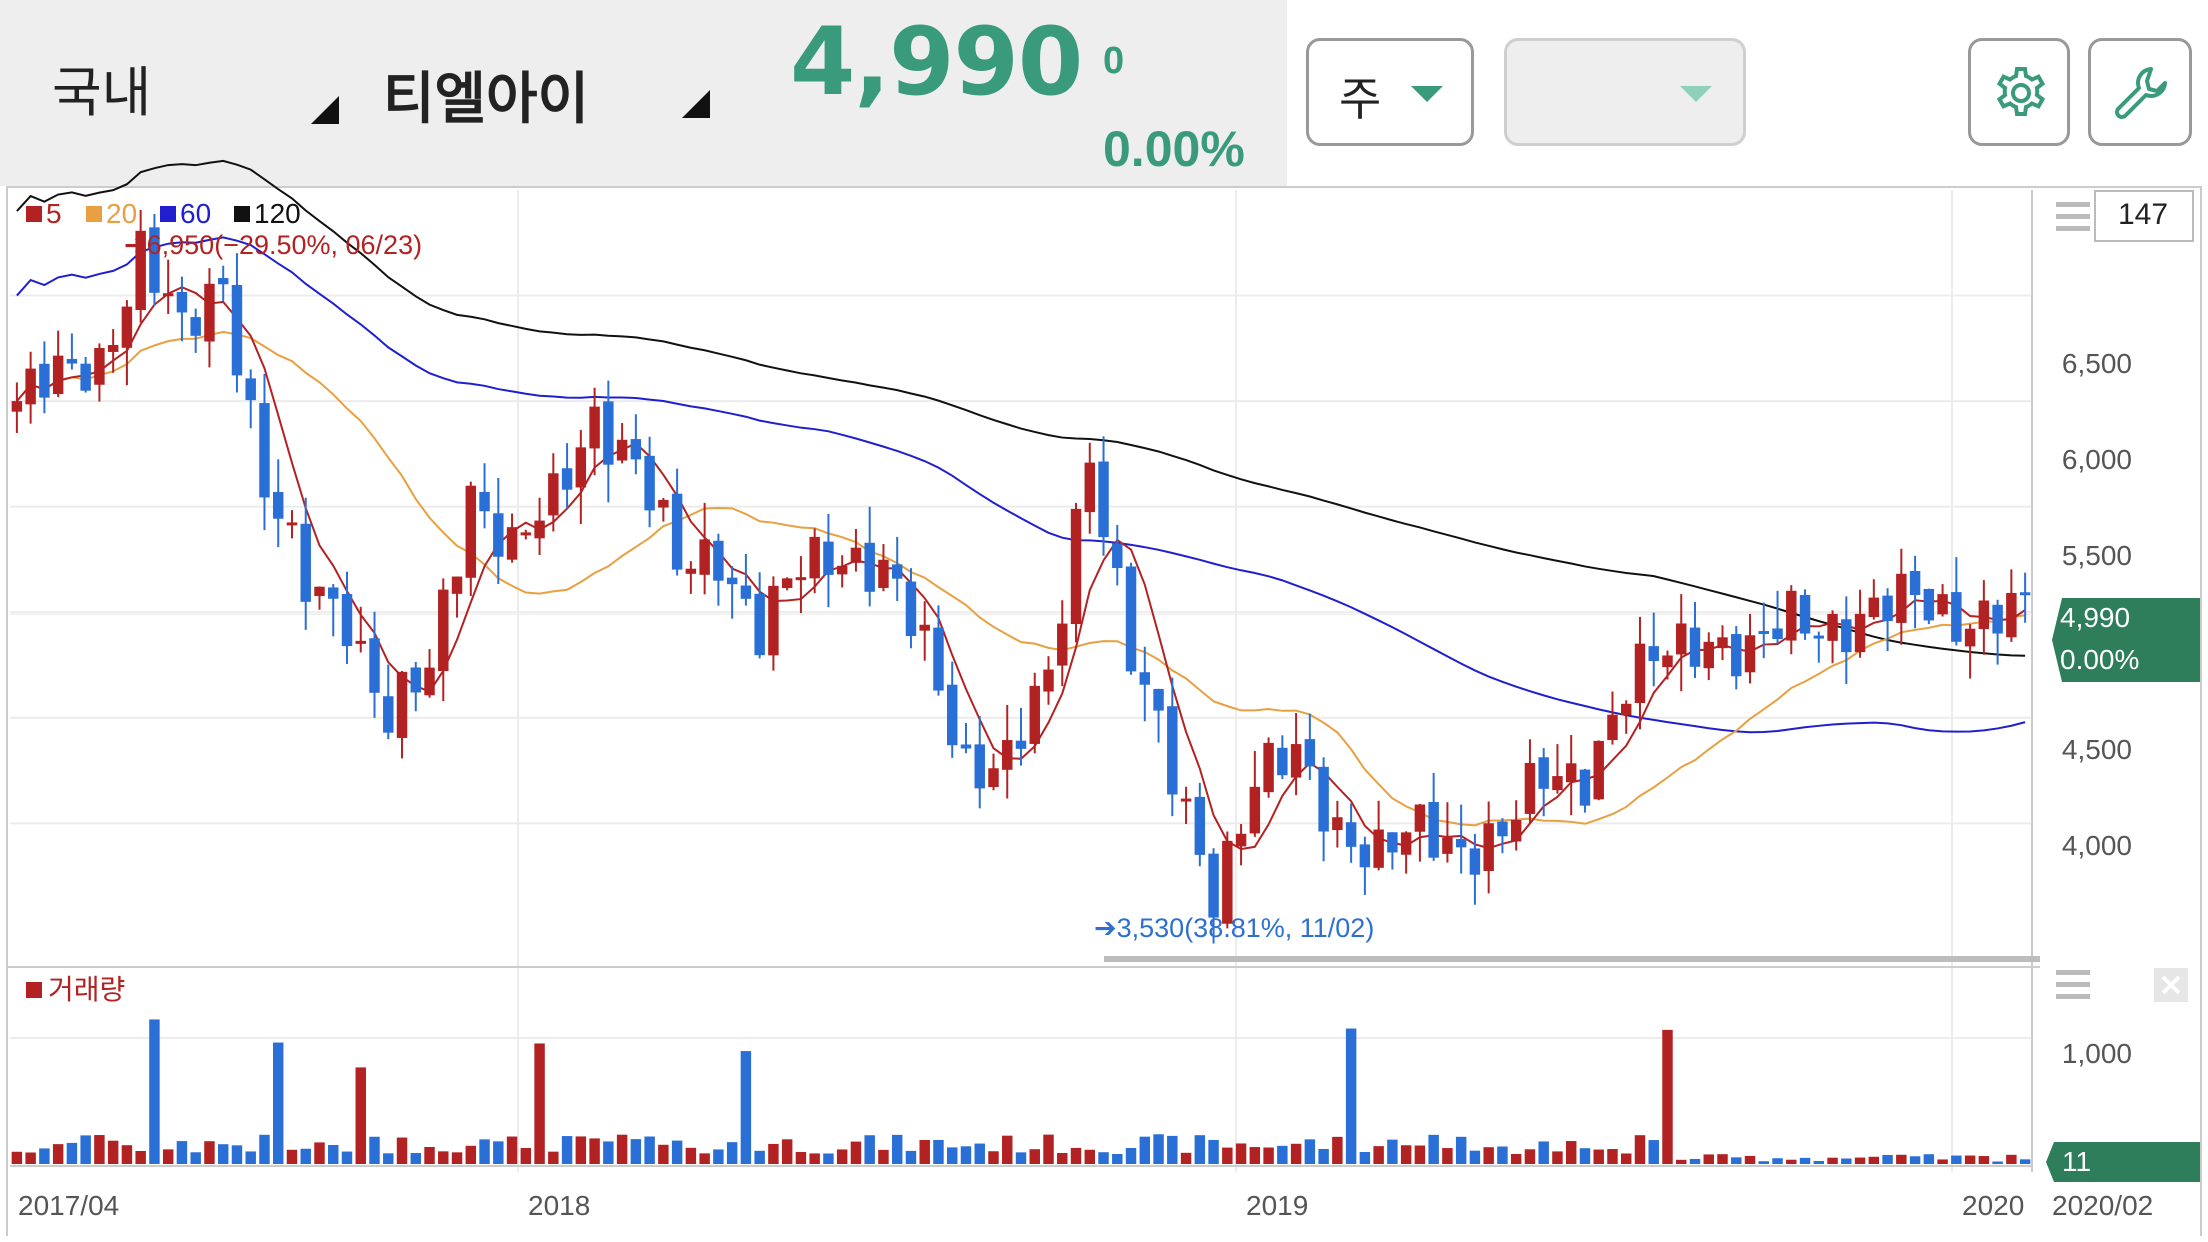 The image size is (2208, 1242). Describe the element at coordinates (2123, 1162) in the screenshot. I see `volume-tag` at that location.